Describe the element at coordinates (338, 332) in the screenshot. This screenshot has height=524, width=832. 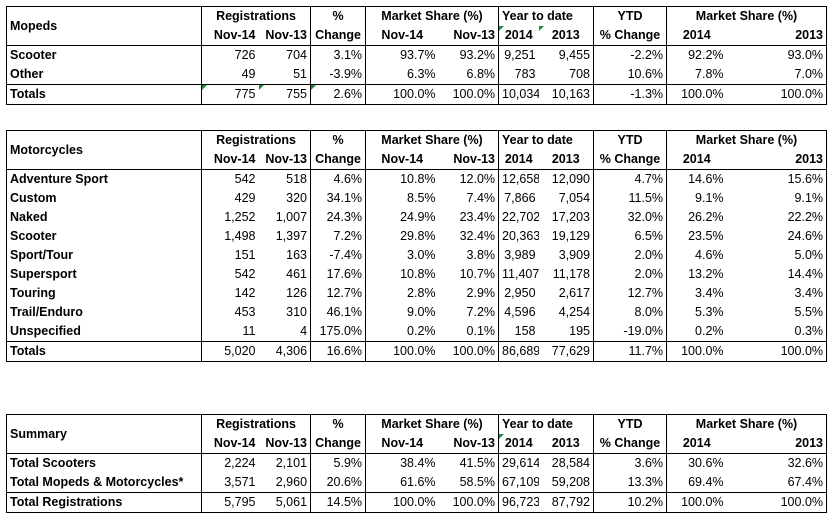
I see `cell-value: 175.0%` at that location.